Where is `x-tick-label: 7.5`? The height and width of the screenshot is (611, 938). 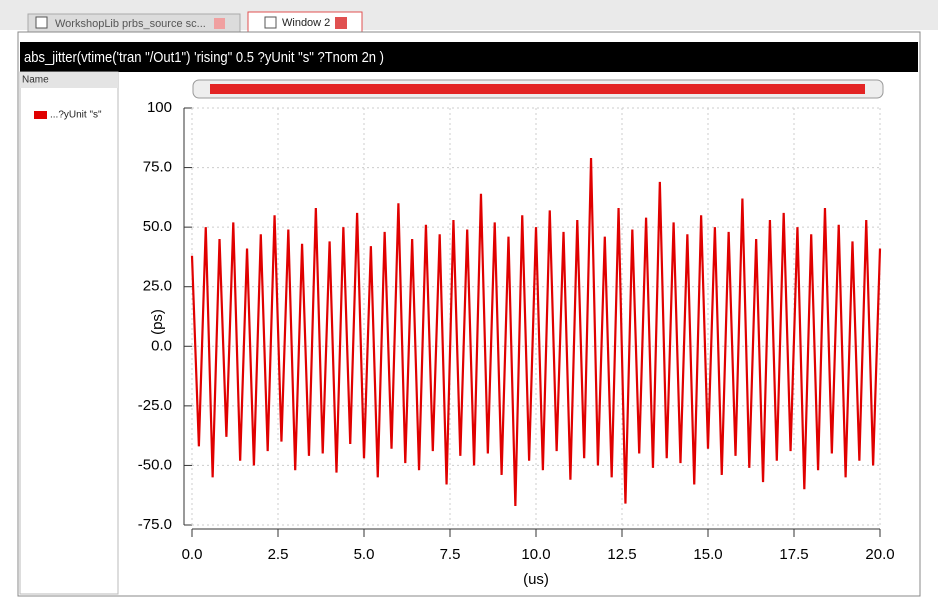 x-tick-label: 7.5 is located at coordinates (450, 554).